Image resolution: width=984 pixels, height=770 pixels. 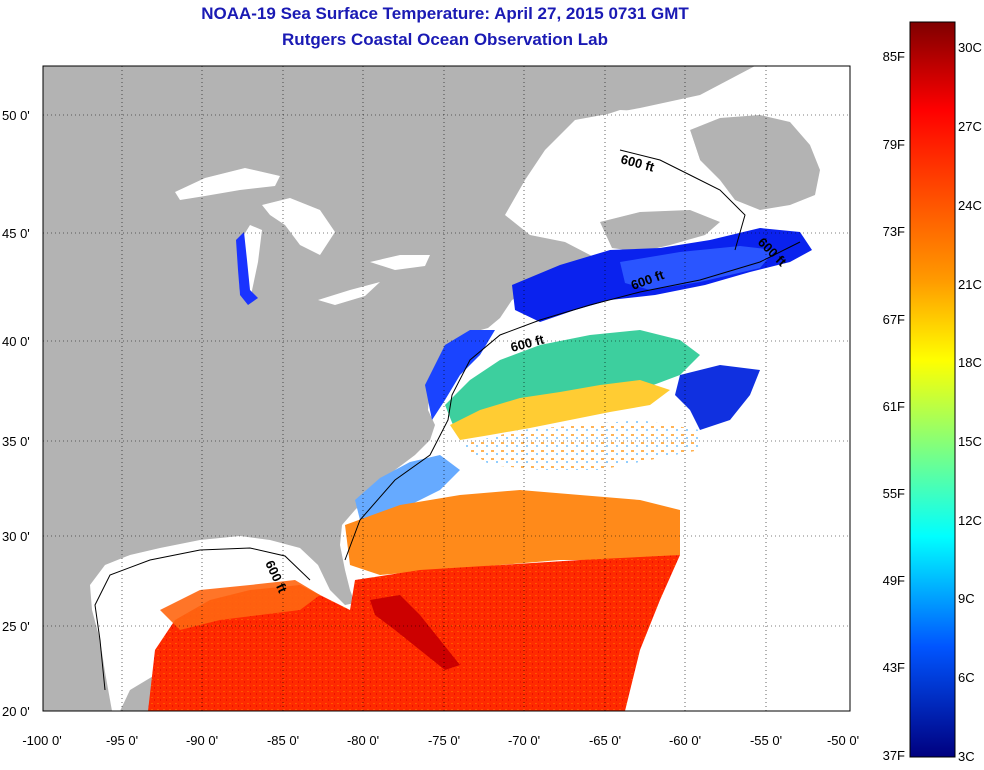 What do you see at coordinates (843, 740) in the screenshot?
I see `lon-tick-label: -50 0'` at bounding box center [843, 740].